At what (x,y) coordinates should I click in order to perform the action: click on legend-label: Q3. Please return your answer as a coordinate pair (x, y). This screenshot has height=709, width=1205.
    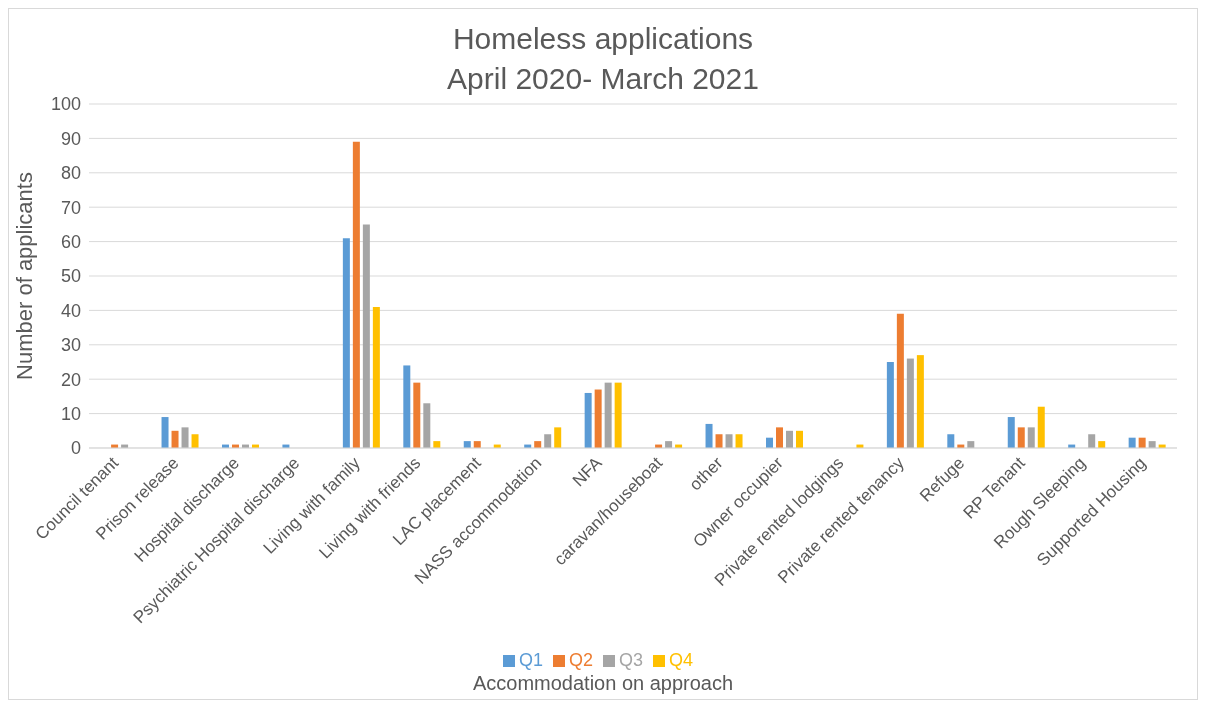
    Looking at the image, I should click on (631, 660).